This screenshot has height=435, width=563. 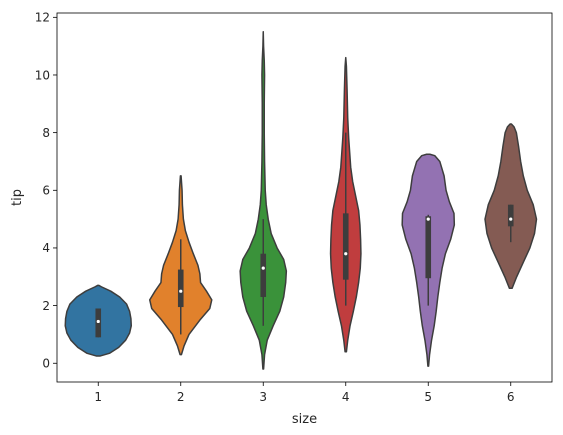 What do you see at coordinates (346, 397) in the screenshot?
I see `x-tick-label-4: 4` at bounding box center [346, 397].